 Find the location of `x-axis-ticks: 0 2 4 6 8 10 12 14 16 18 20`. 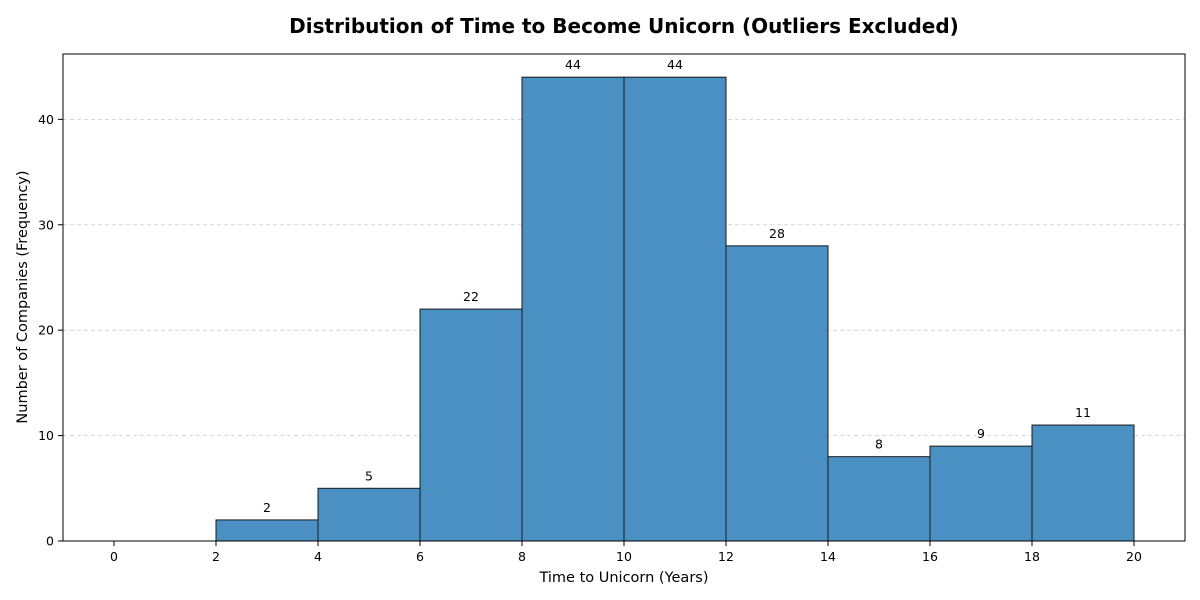

x-axis-ticks: 0 2 4 6 8 10 12 14 16 18 20 is located at coordinates (626, 552).